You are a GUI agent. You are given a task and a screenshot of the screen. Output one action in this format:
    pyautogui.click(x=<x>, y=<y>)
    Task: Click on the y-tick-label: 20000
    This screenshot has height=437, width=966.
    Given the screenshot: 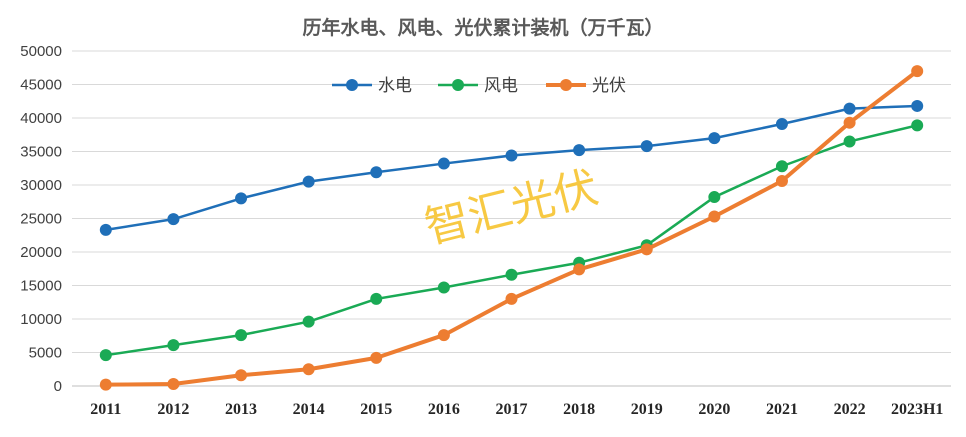 What is the action you would take?
    pyautogui.click(x=41, y=252)
    